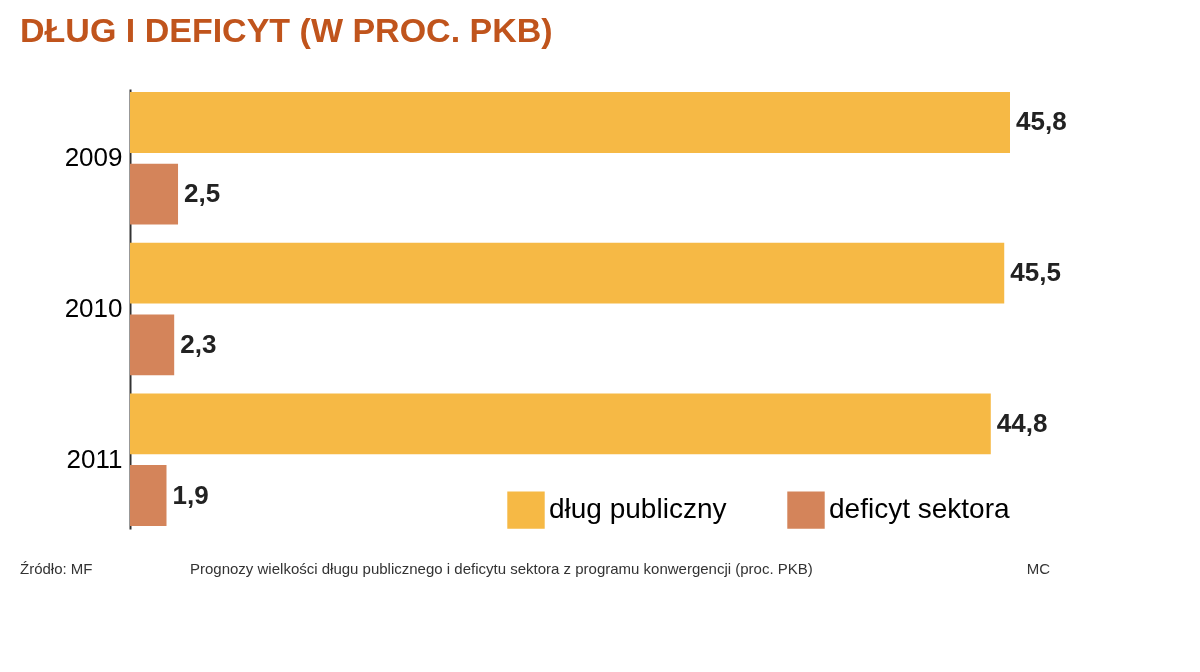  I want to click on text: Prognozy wielkości długu publicznego i deficytu sektora z programu konwergencji (proc. PKB), so click(501, 568).